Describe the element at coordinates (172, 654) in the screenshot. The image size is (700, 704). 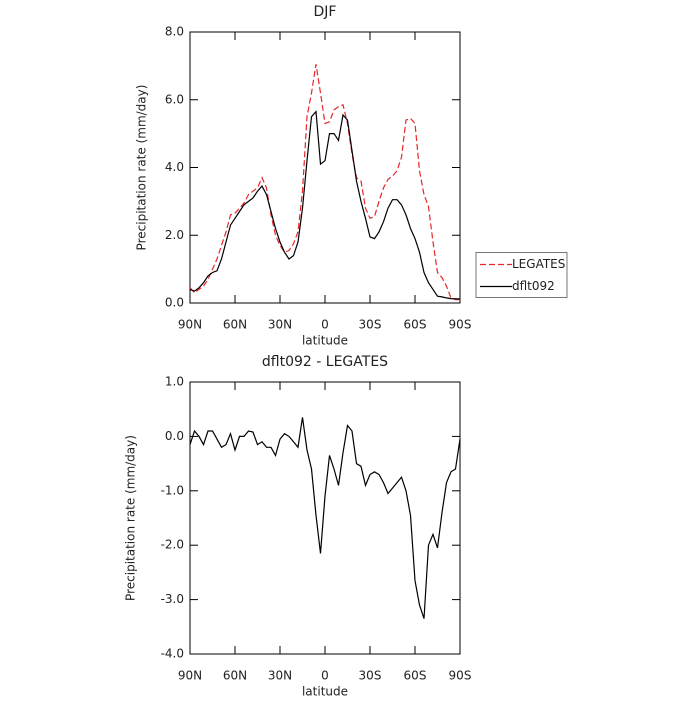
I see `y-tick-label: -4.0` at that location.